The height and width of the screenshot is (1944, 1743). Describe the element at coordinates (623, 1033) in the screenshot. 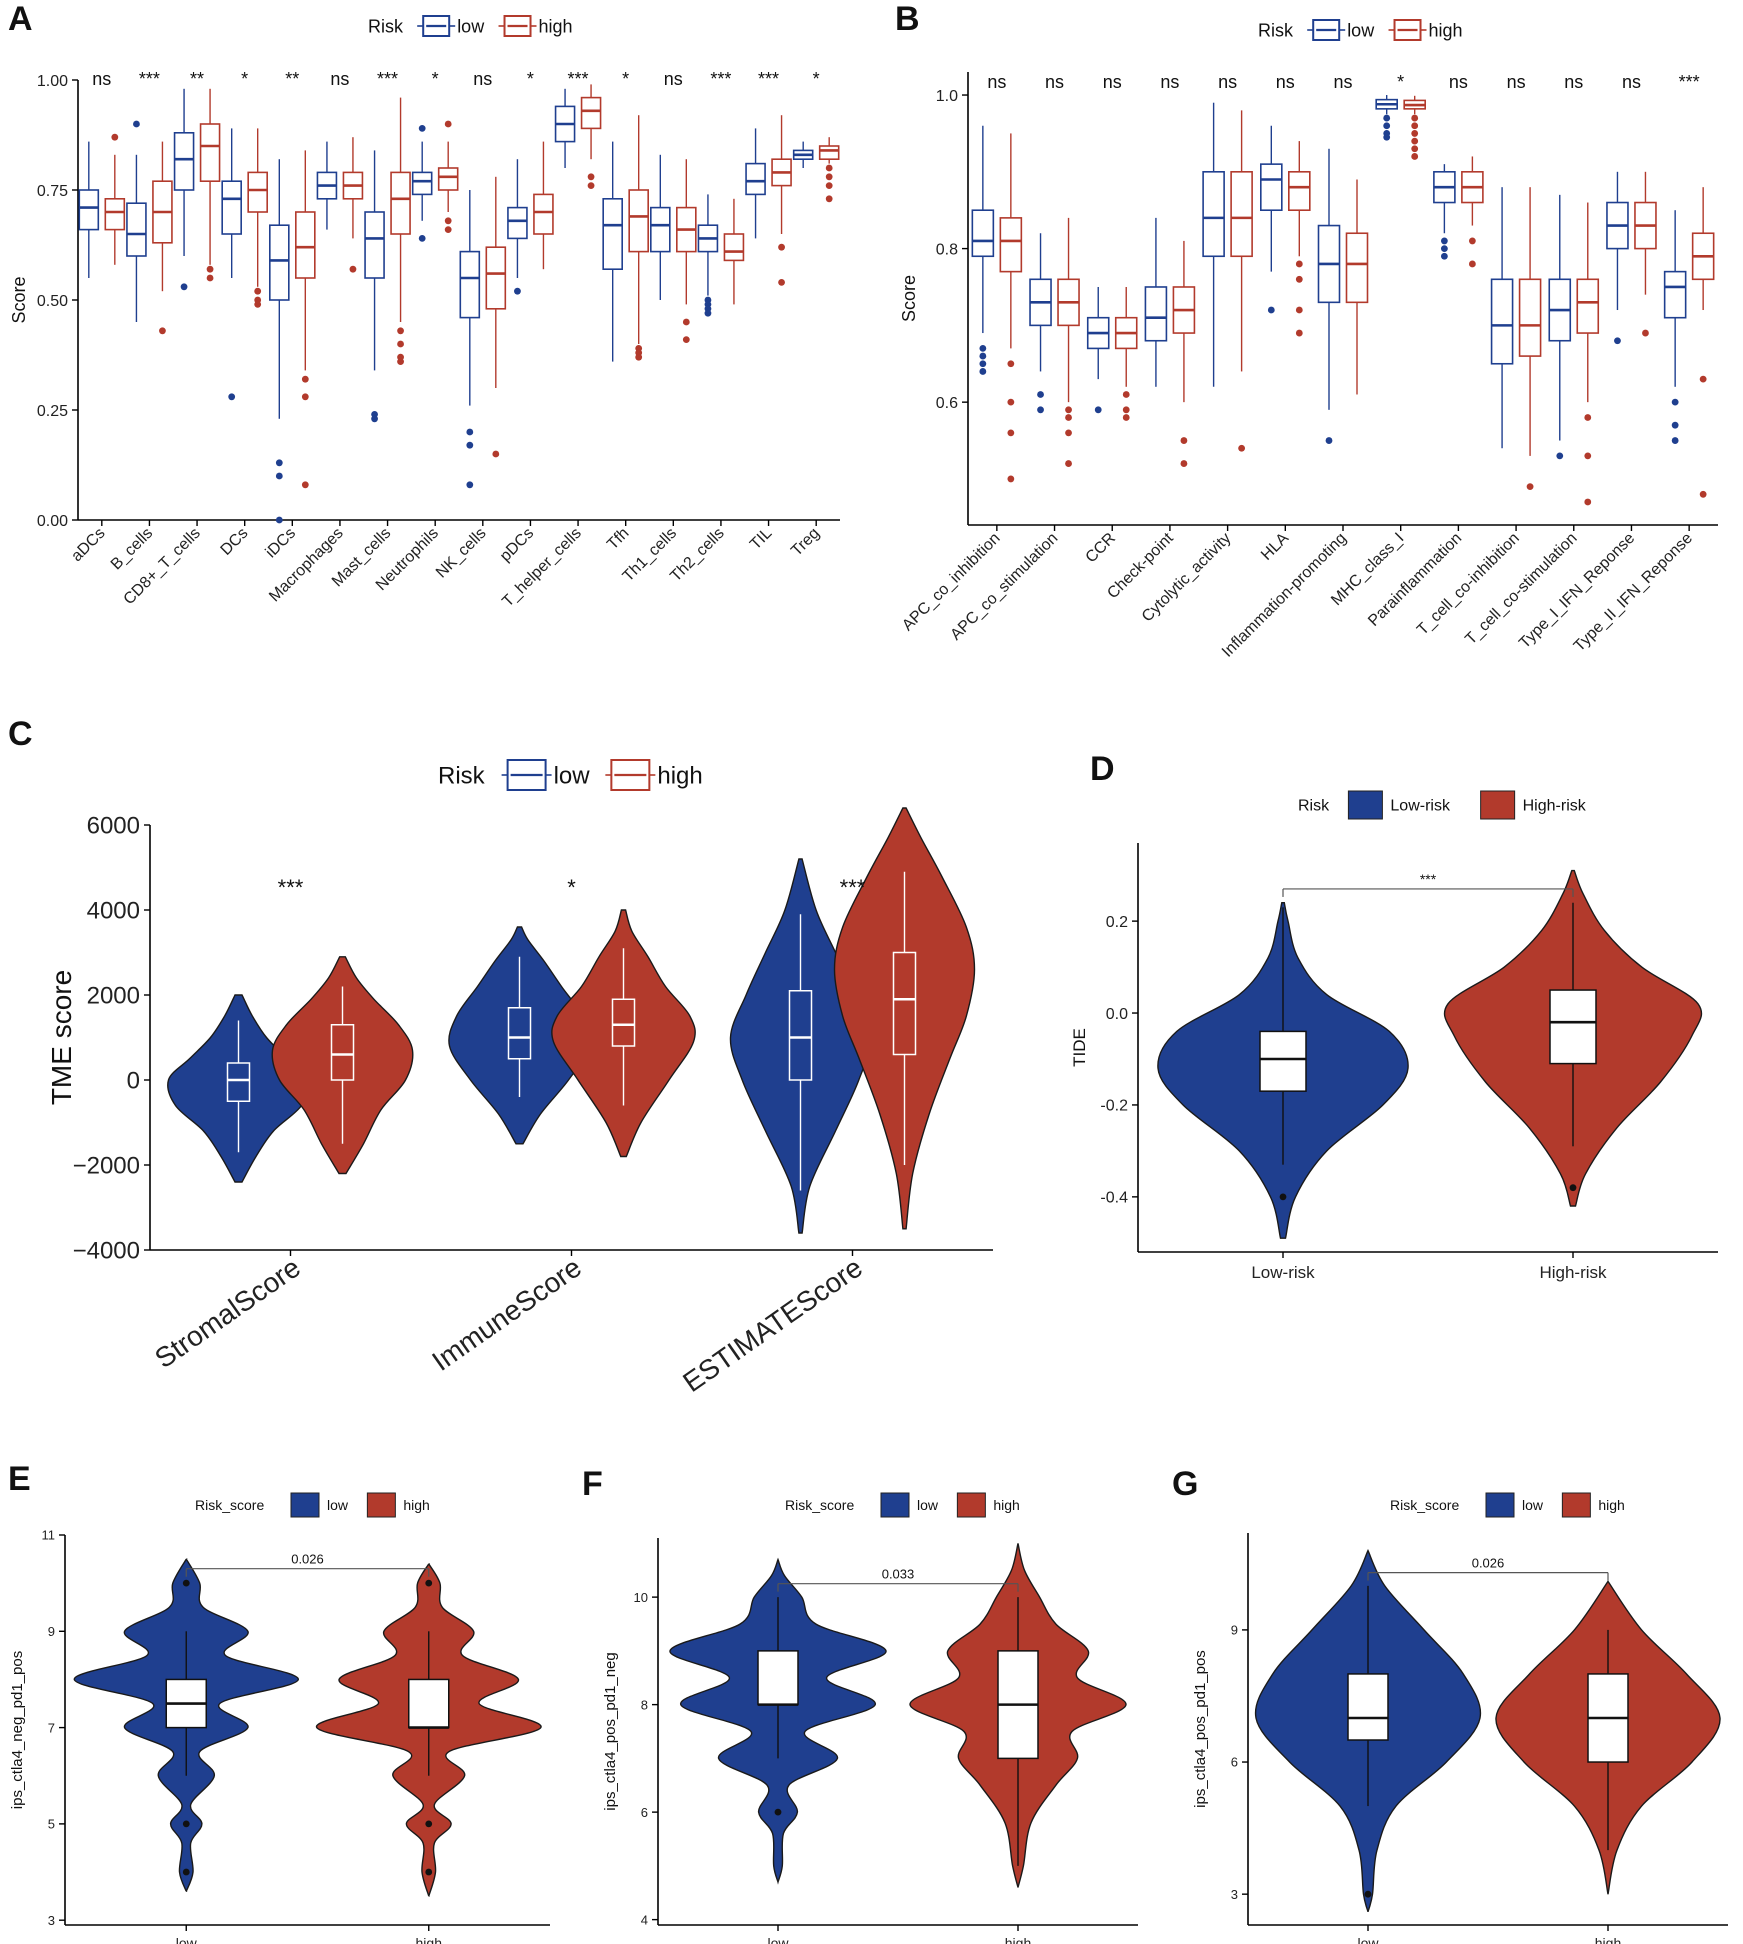

I see `violin-body` at that location.